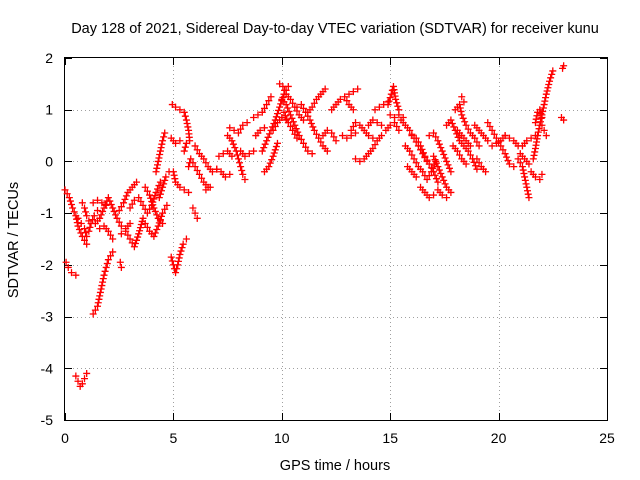 The height and width of the screenshot is (480, 640). Describe the element at coordinates (390, 438) in the screenshot. I see `x-tick-label: 15` at that location.